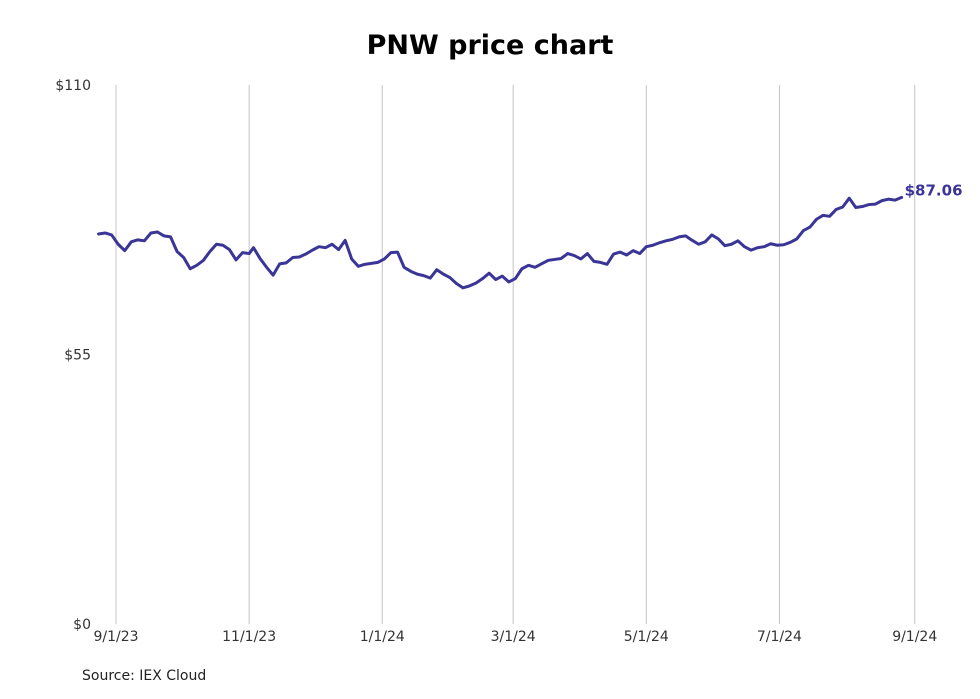 This screenshot has width=980, height=699. I want to click on chart-title: PNW price chart, so click(490, 45).